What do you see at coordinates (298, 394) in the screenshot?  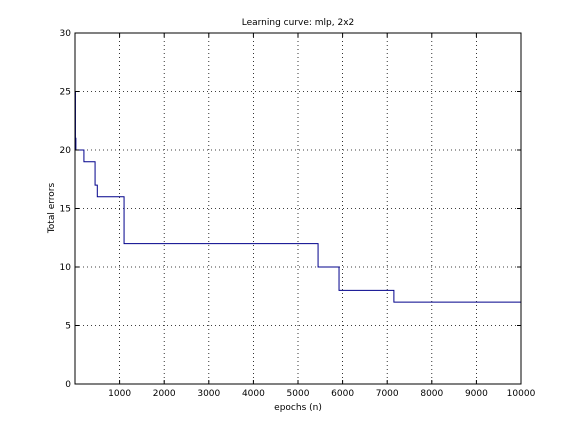 I see `x-tick-label: 5000` at bounding box center [298, 394].